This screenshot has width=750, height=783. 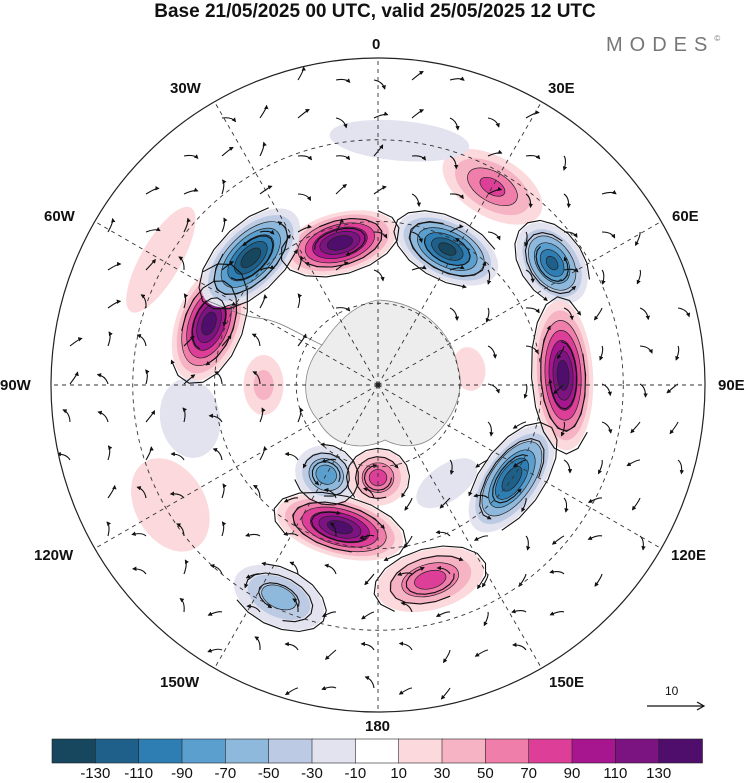 I want to click on lon-label-30e: 30E, so click(x=561, y=88).